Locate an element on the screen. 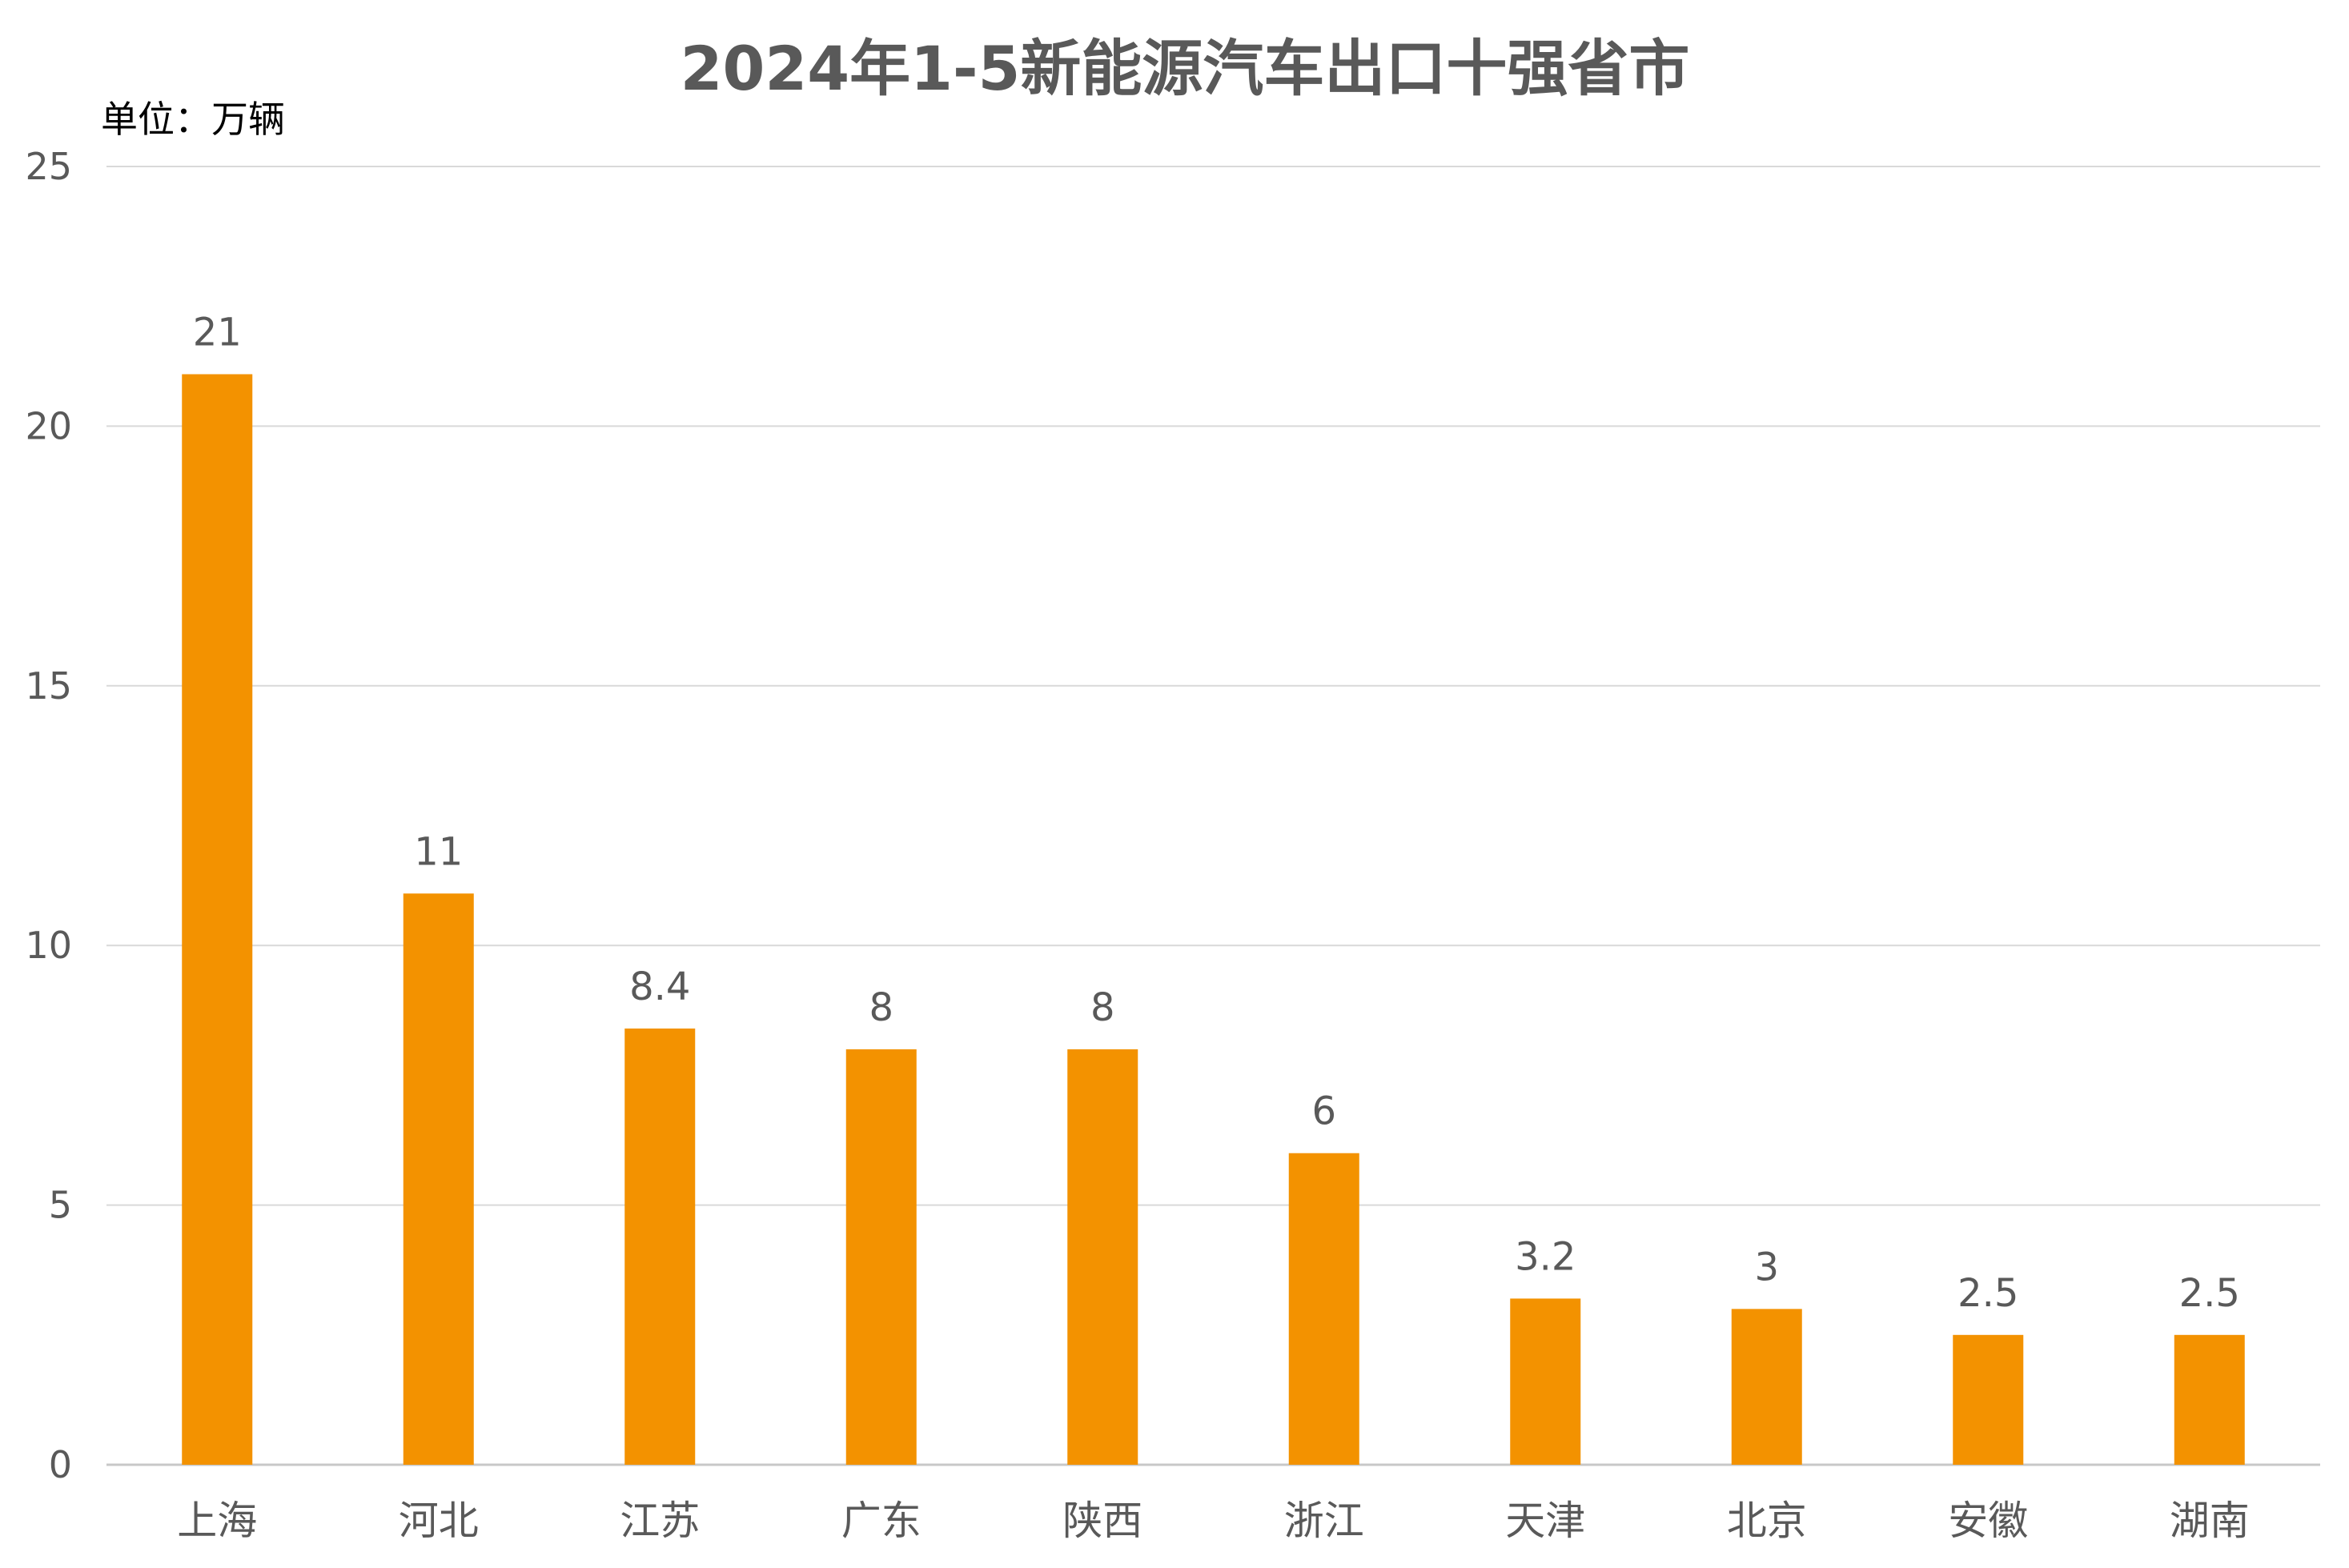 The height and width of the screenshot is (1568, 2349). bar-value-label: 3.2 is located at coordinates (1546, 1256).